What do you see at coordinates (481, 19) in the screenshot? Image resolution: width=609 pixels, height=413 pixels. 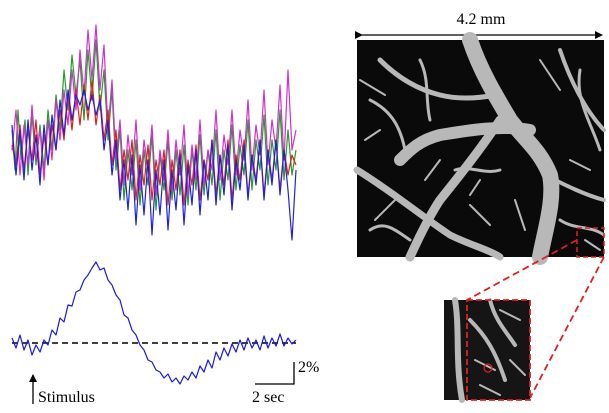 I see `image-scale-label: 4.2 mm` at bounding box center [481, 19].